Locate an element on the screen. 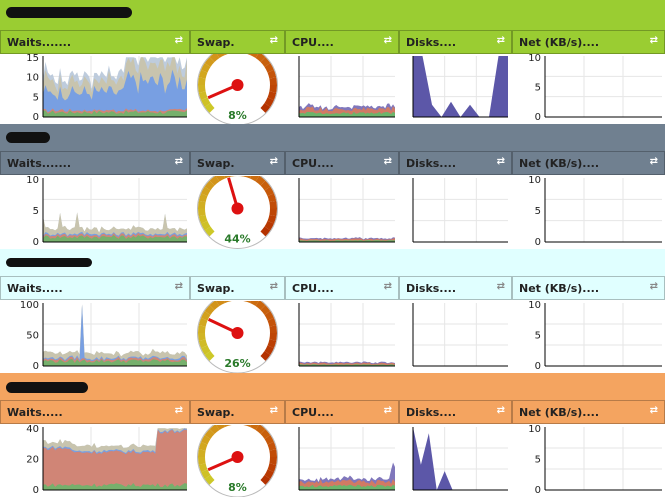  group-2-header is located at coordinates (332, 137).